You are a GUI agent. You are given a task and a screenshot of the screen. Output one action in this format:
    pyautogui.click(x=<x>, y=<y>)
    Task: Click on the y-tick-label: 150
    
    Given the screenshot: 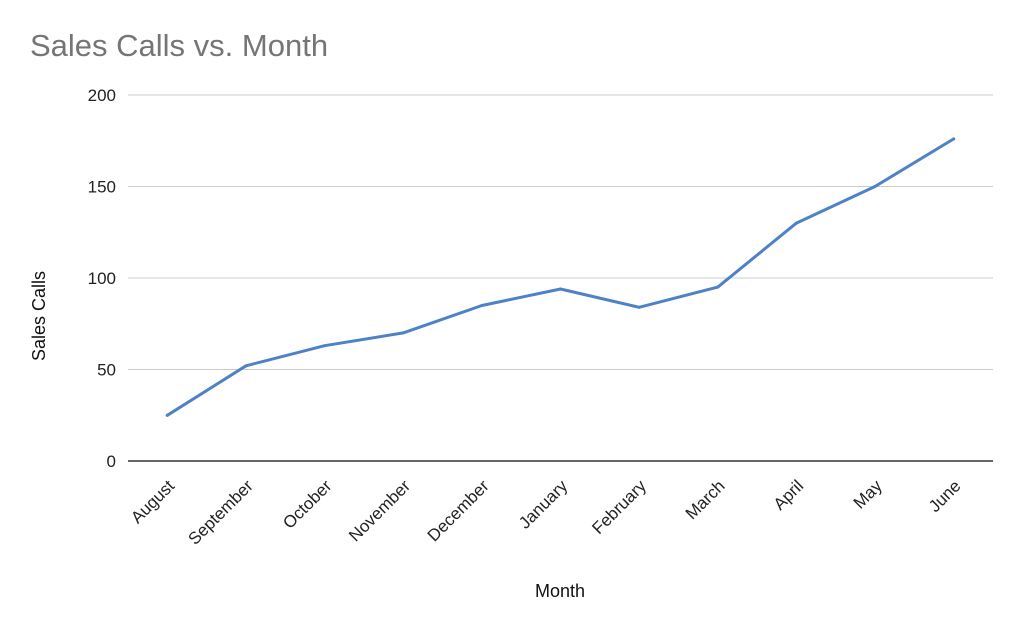 What is the action you would take?
    pyautogui.click(x=102, y=187)
    